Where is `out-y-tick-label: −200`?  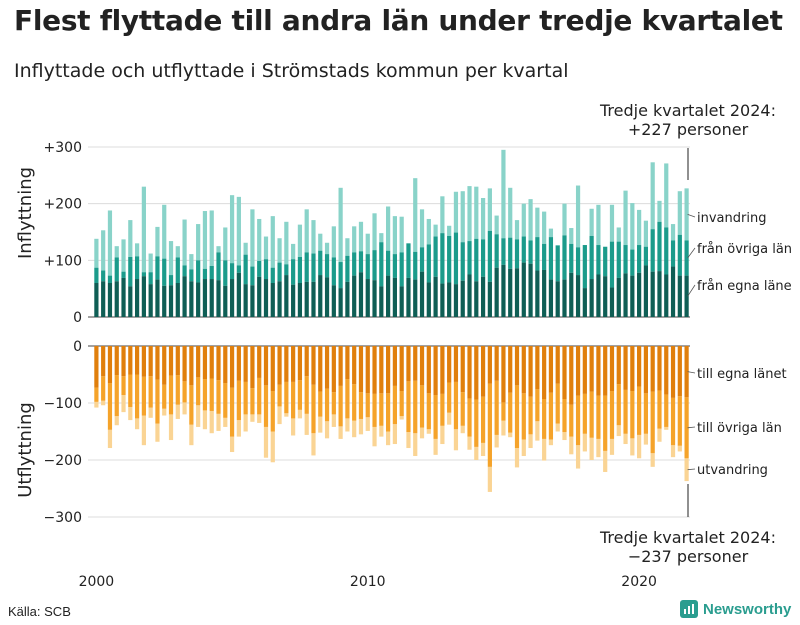
out-y-tick-label: −200 is located at coordinates (63, 461).